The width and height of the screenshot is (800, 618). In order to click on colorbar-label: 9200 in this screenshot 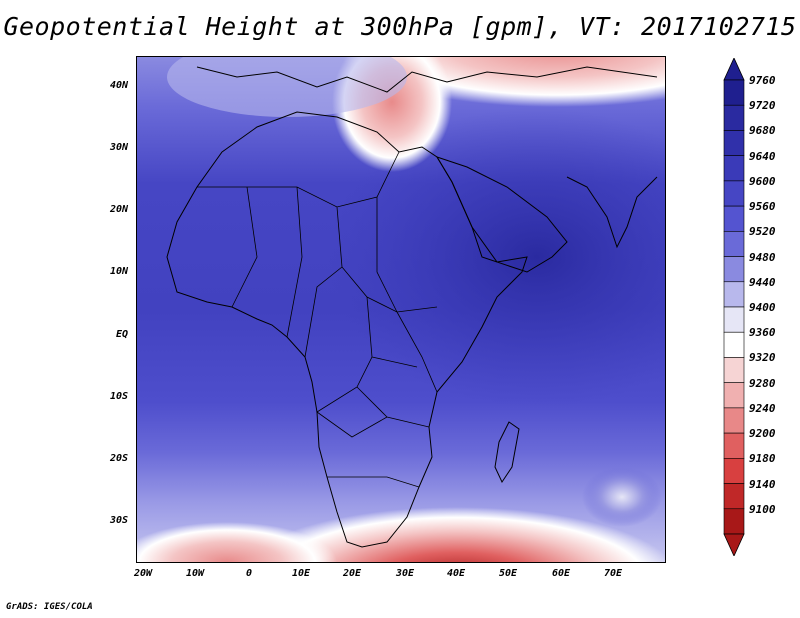, I will do `click(762, 434)`.